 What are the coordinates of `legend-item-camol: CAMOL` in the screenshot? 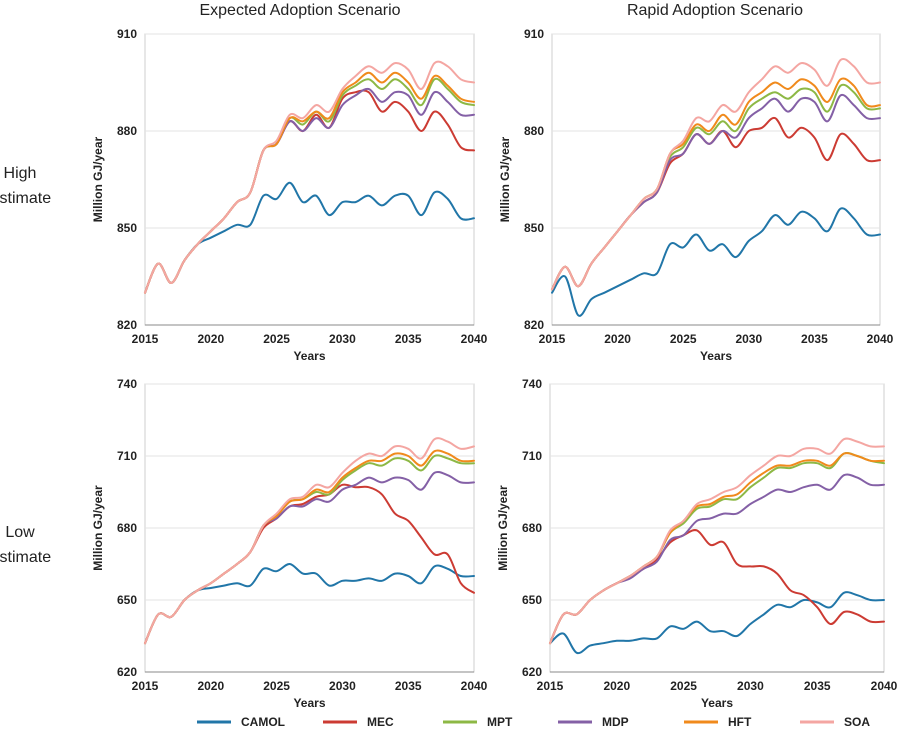 It's located at (241, 722).